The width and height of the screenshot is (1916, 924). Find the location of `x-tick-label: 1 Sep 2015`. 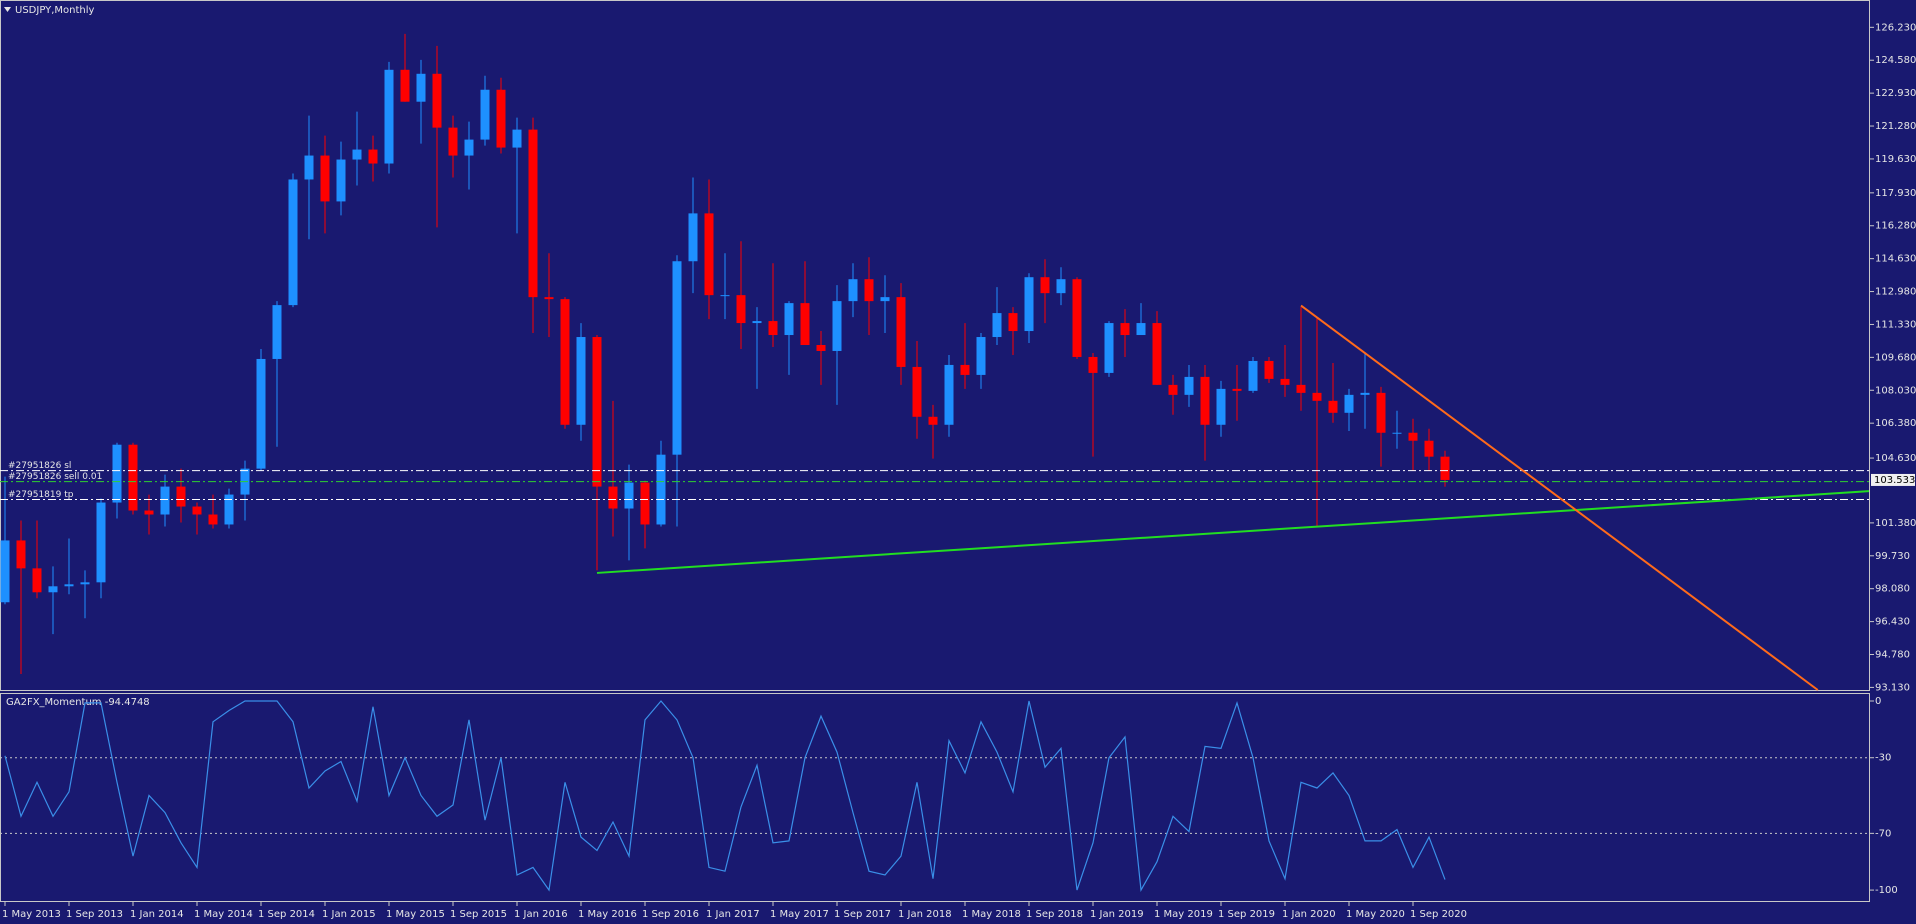

x-tick-label: 1 Sep 2015 is located at coordinates (478, 914).